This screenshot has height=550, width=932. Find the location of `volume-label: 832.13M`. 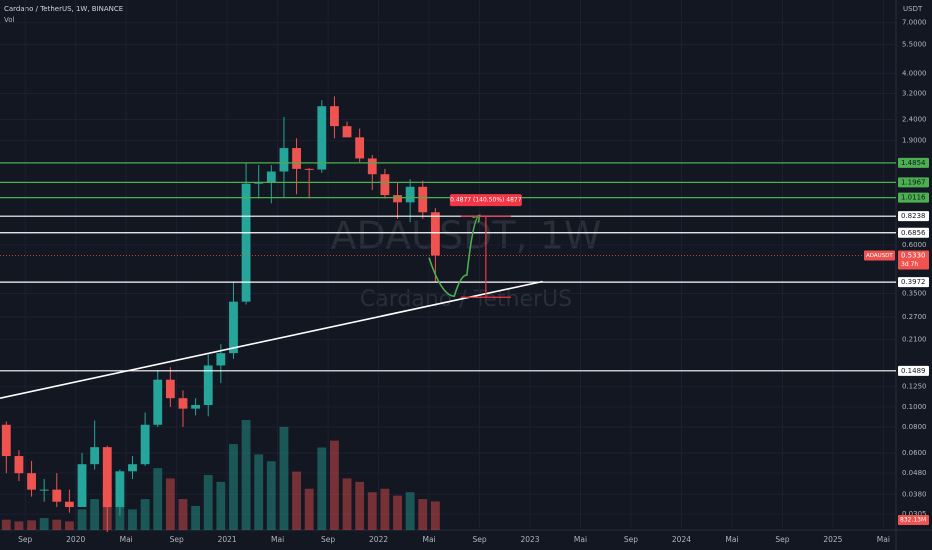

volume-label: 832.13M is located at coordinates (913, 520).